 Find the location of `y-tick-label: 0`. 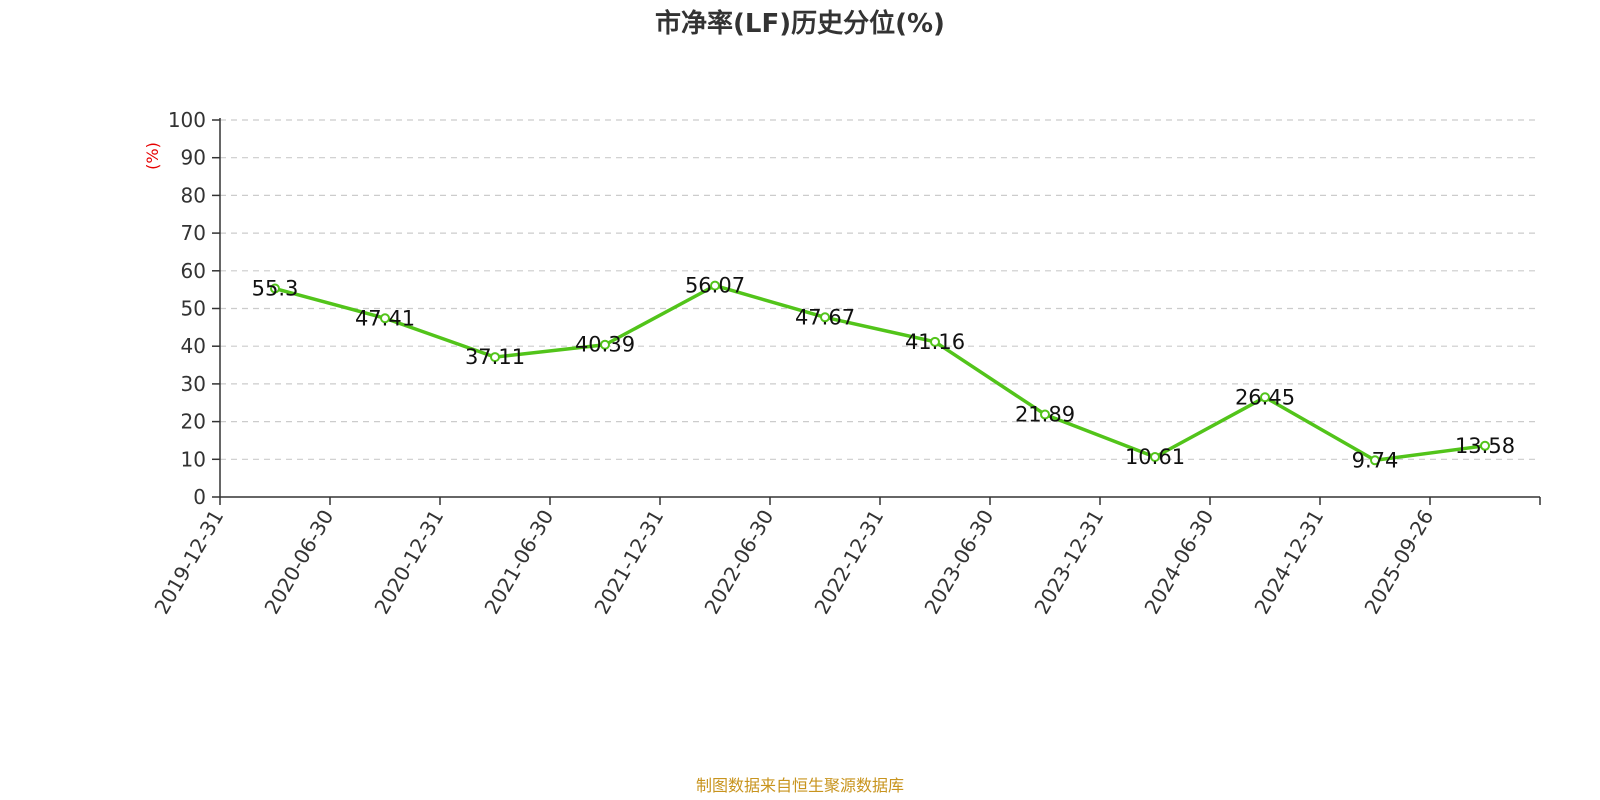

y-tick-label: 0 is located at coordinates (199, 497).